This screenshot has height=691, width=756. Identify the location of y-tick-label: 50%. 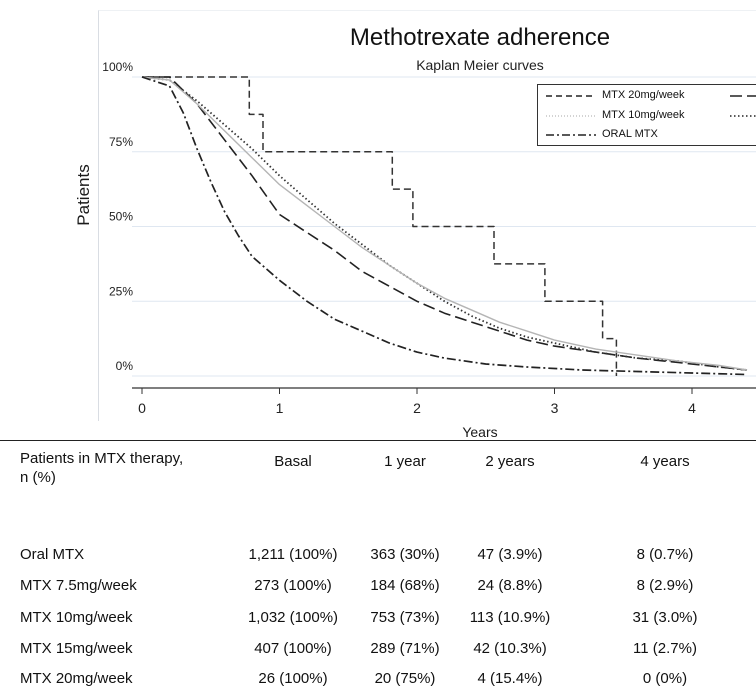
(121, 217).